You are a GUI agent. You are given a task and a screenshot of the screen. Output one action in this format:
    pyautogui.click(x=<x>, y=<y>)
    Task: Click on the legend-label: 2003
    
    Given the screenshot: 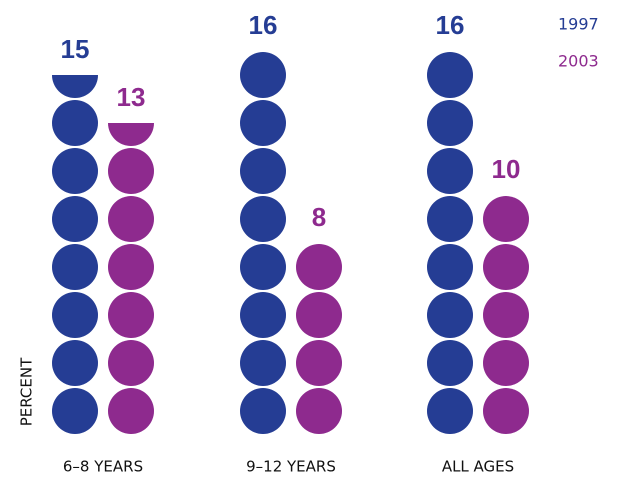 What is the action you would take?
    pyautogui.click(x=578, y=61)
    